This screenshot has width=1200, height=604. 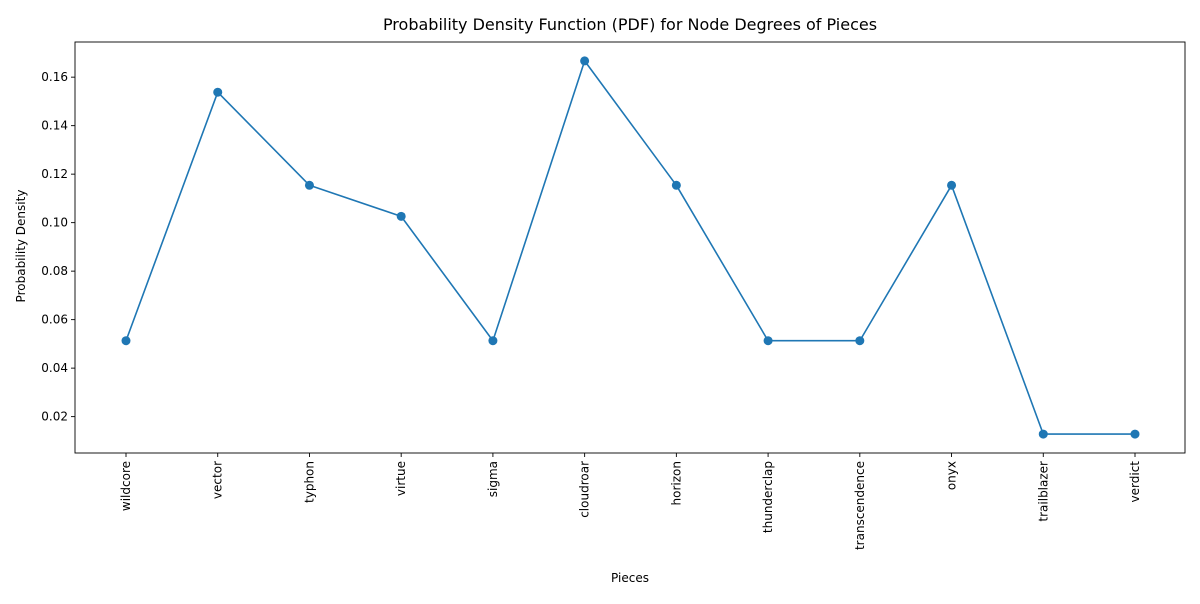 What do you see at coordinates (630, 578) in the screenshot?
I see `x-axis-label: Pieces` at bounding box center [630, 578].